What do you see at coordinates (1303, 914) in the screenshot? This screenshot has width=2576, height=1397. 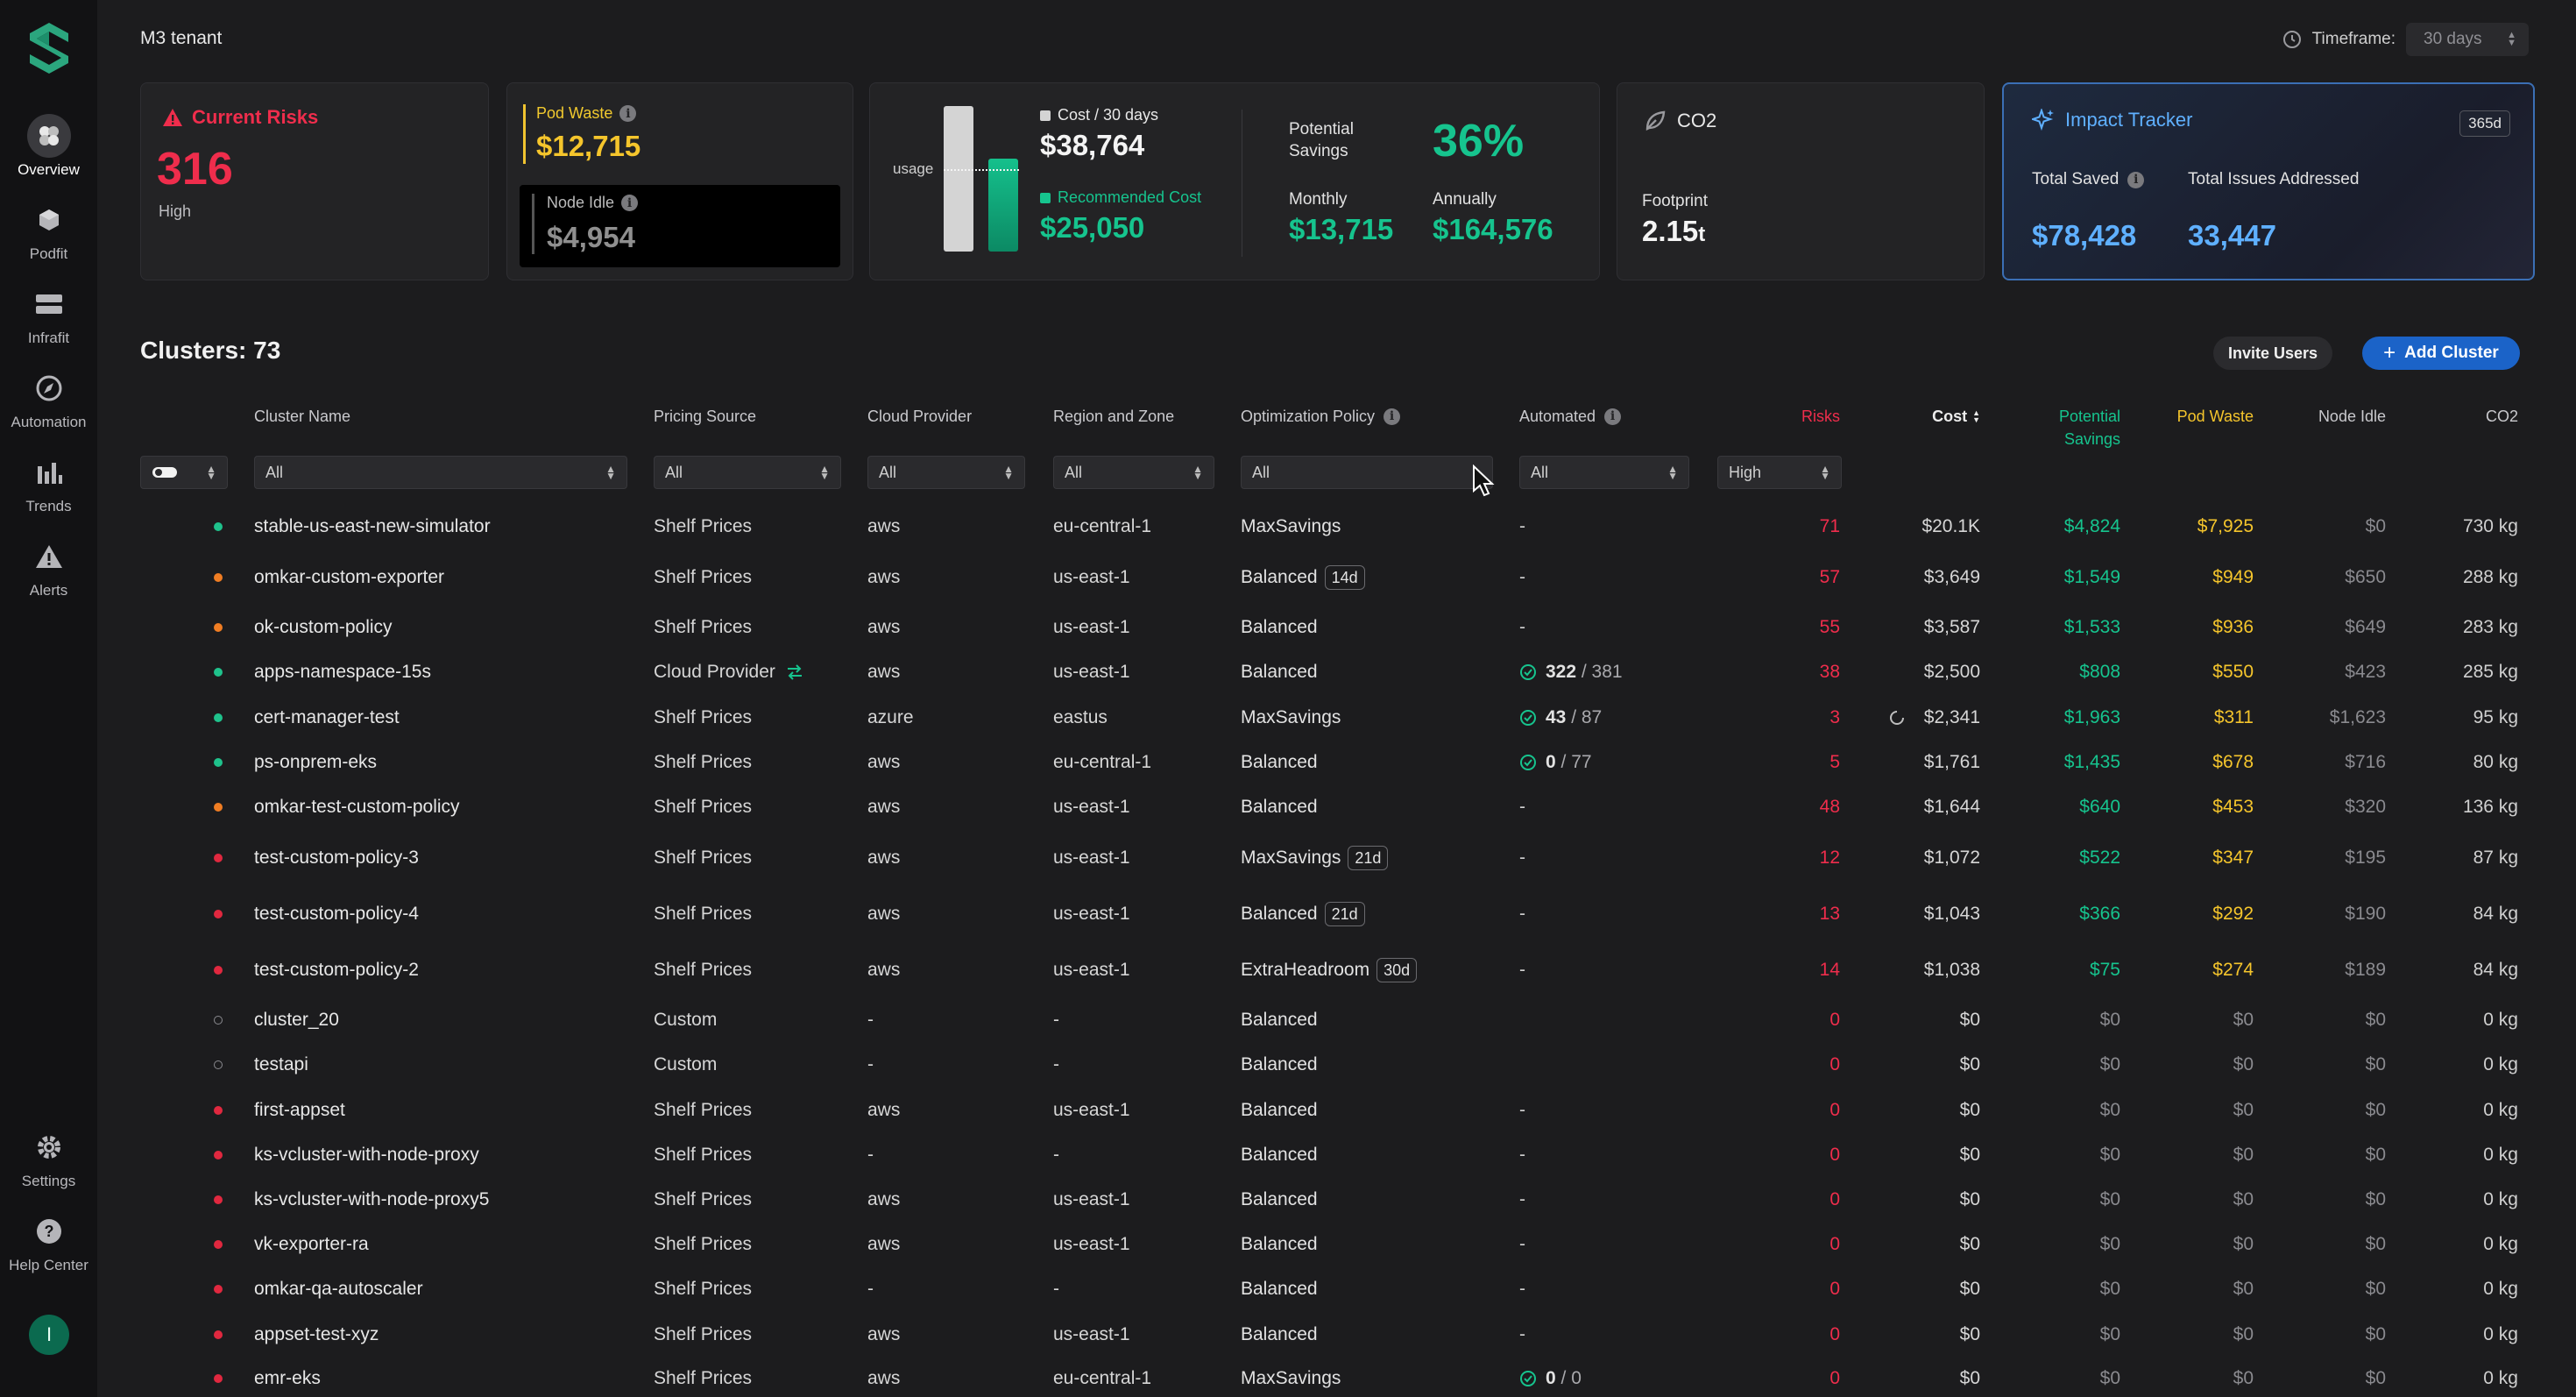 I see `optimization-policy-cell: Balanced 21d` at bounding box center [1303, 914].